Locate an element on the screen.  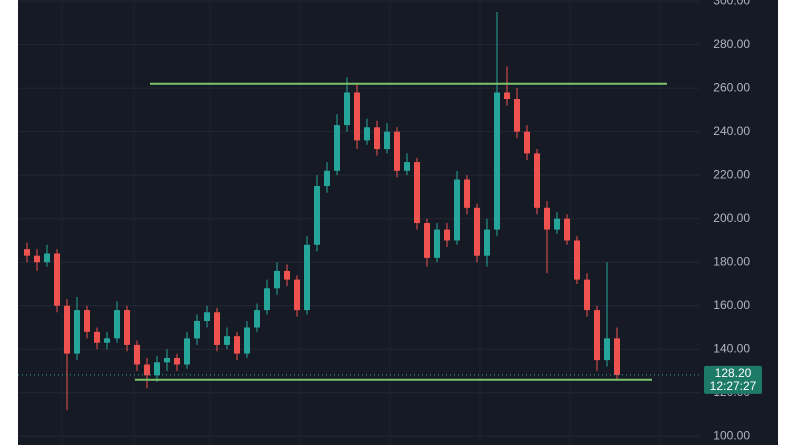
y-tick-label: 100.00 is located at coordinates (731, 435).